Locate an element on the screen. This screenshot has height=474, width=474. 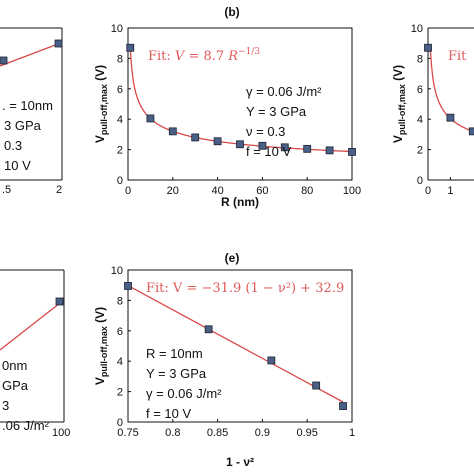
panel-b-param-1: Y = 3 GPa is located at coordinates (276, 111).